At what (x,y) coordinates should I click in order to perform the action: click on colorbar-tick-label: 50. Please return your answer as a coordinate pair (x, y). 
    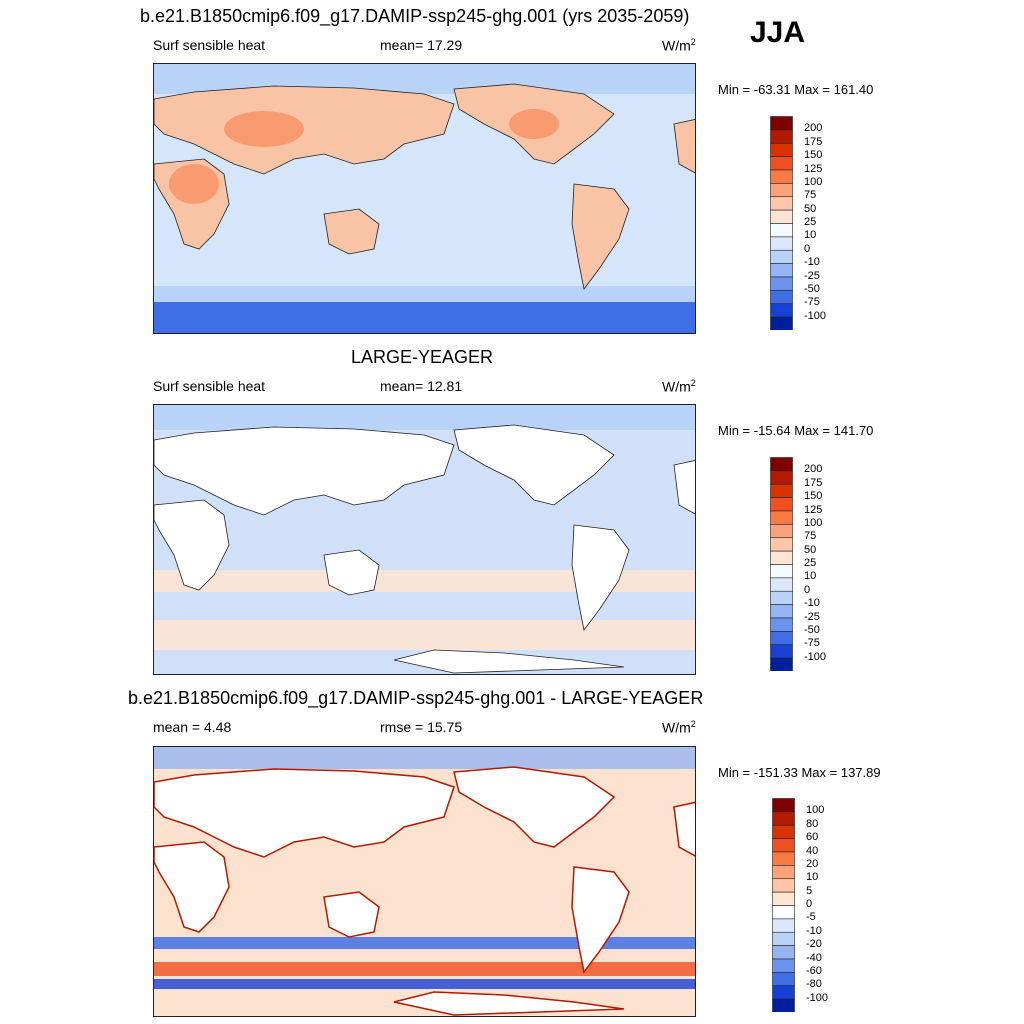
    Looking at the image, I should click on (810, 549).